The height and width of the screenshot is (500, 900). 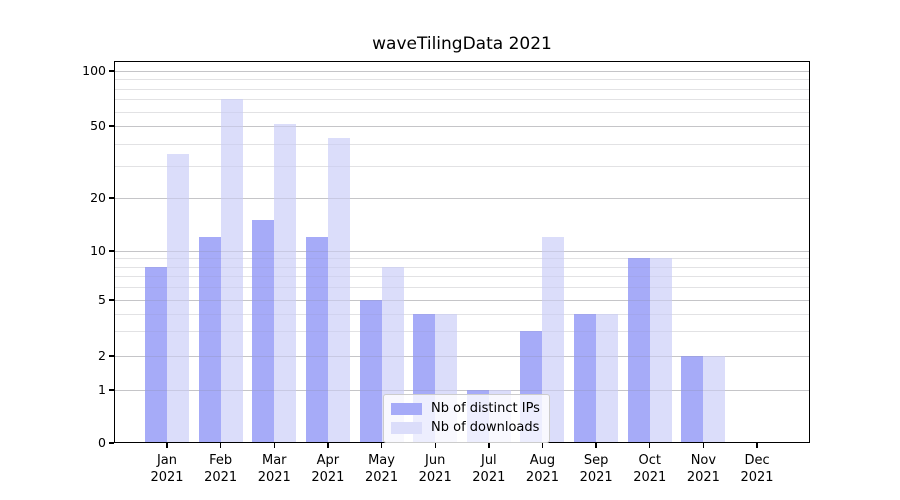 I want to click on x-tick-month: Apr, so click(x=328, y=460).